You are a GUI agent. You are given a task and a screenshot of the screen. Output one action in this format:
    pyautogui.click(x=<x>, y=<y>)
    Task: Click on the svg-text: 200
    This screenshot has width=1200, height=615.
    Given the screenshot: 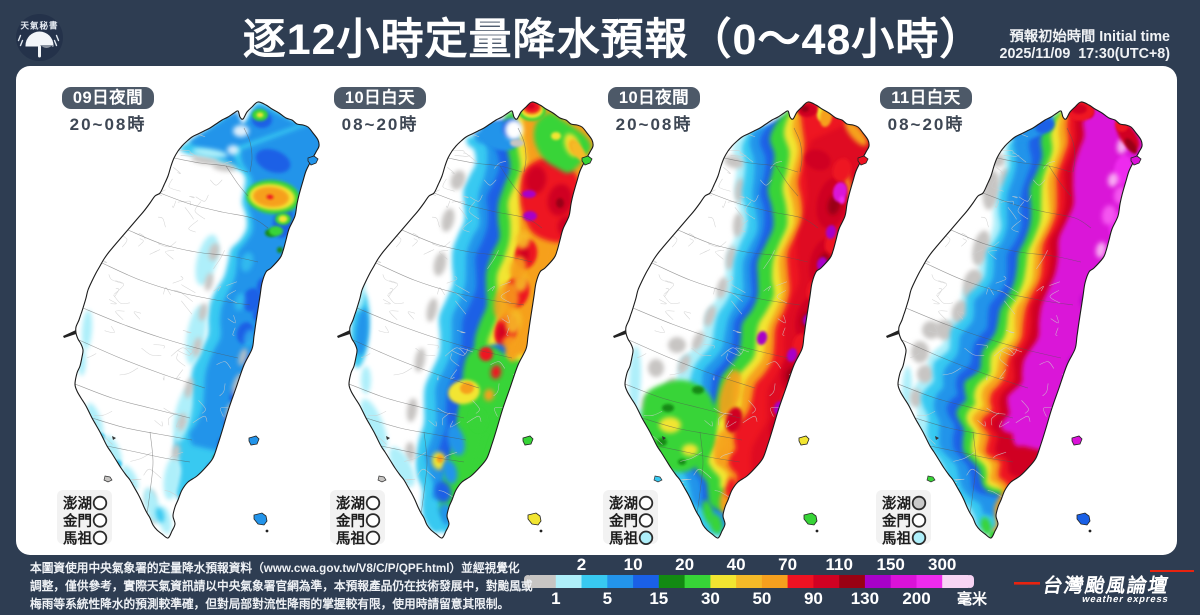 What is the action you would take?
    pyautogui.click(x=916, y=598)
    